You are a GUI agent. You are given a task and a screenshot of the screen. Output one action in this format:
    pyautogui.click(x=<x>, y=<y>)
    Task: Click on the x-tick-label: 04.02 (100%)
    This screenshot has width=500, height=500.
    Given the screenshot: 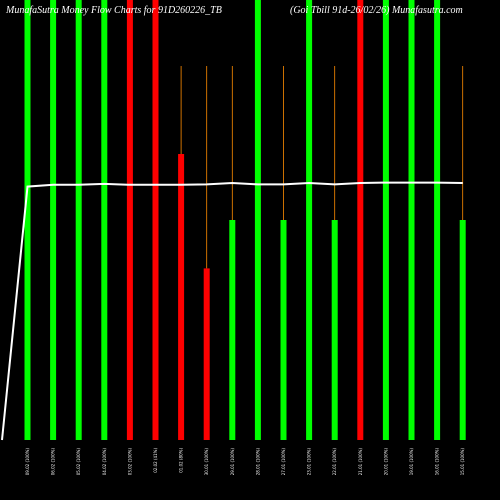 What is the action you would take?
    pyautogui.click(x=104, y=462)
    